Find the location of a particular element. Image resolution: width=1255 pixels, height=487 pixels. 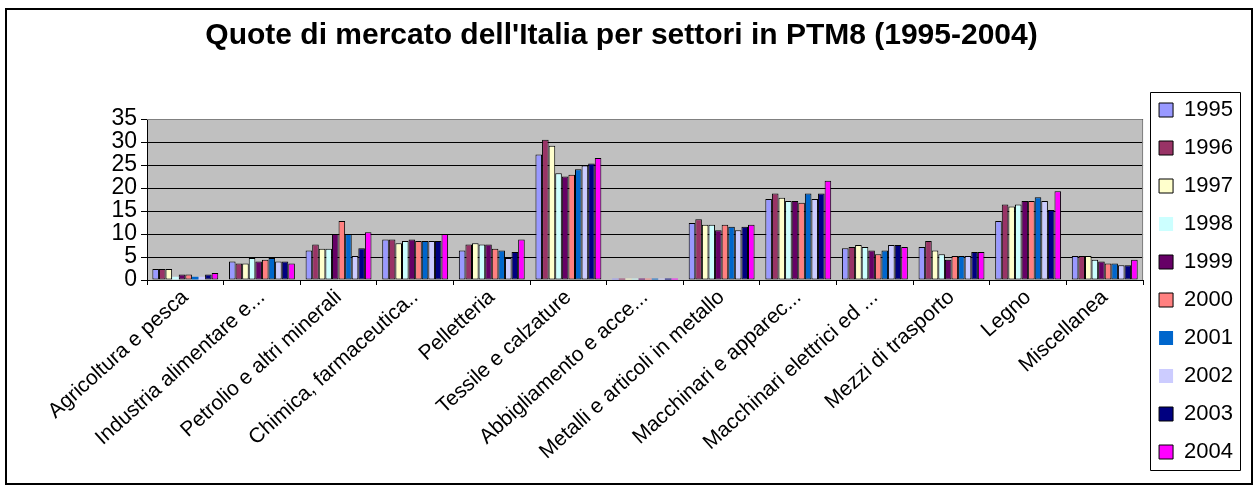

legend-label: 1995 is located at coordinates (1209, 109).